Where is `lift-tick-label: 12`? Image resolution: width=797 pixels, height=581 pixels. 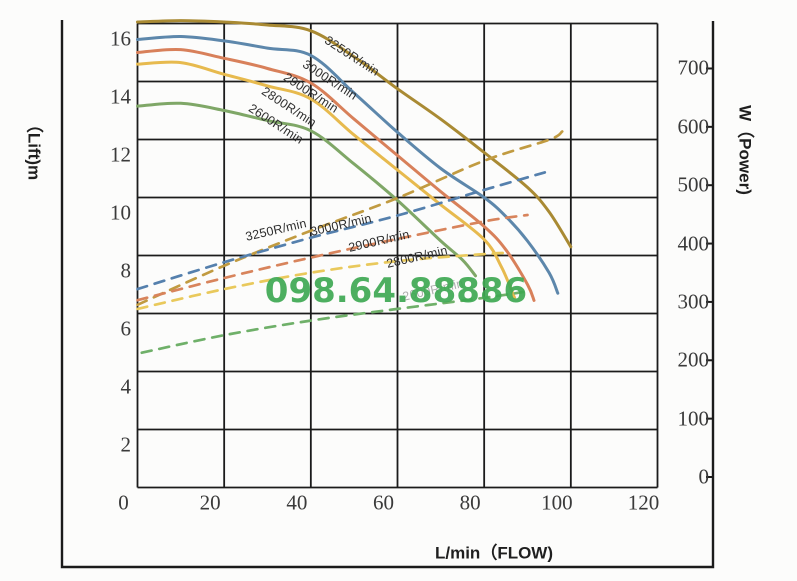
lift-tick-label: 12 is located at coordinates (120, 154).